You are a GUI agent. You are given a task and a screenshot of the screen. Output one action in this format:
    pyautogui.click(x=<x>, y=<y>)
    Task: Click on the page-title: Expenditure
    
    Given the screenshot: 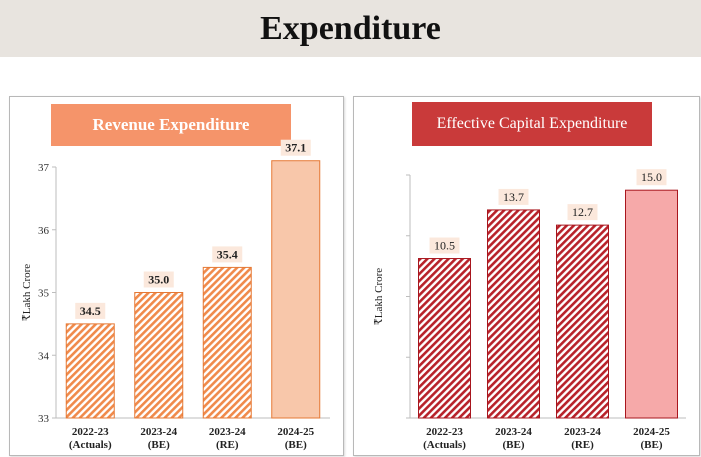 What is the action you would take?
    pyautogui.click(x=350, y=28)
    